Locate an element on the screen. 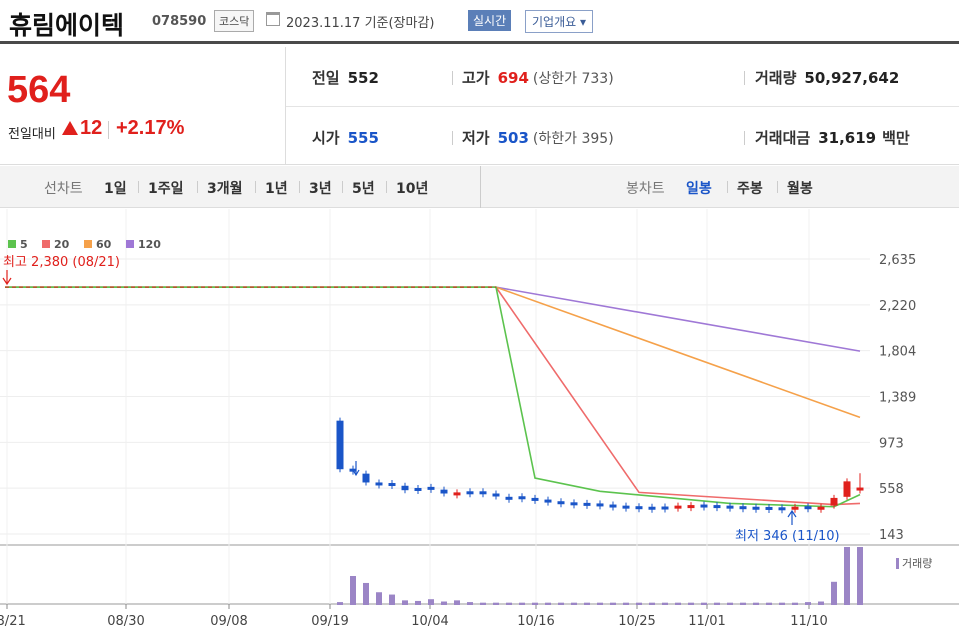 The height and width of the screenshot is (637, 959). low-price: 저가 503 (하한가 395) is located at coordinates (538, 137).